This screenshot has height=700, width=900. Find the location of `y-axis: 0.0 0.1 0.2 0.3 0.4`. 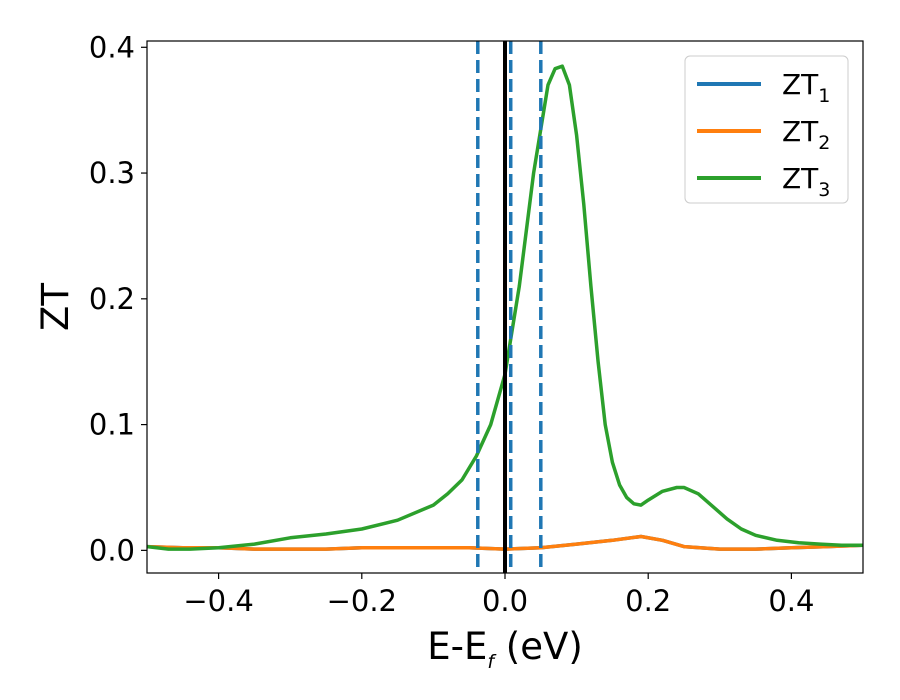

y-axis: 0.0 0.1 0.2 0.3 0.4 is located at coordinates (118, 298).